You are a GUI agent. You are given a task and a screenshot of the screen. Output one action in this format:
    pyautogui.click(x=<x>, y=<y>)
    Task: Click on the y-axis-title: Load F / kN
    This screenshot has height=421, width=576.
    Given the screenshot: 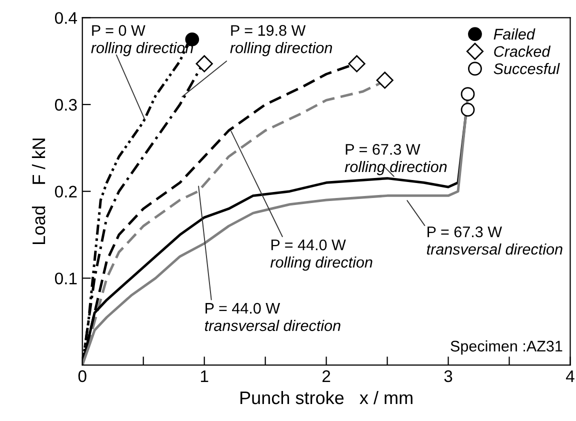 What is the action you would take?
    pyautogui.click(x=39, y=191)
    